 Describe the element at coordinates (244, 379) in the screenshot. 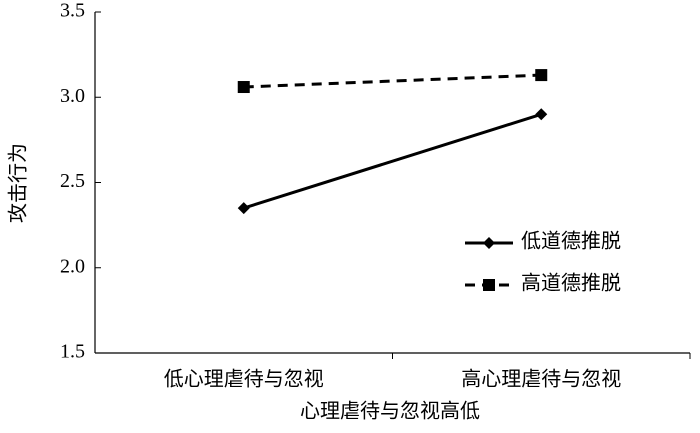

I see `x-tick-label: 低心理虐待与忽视` at that location.